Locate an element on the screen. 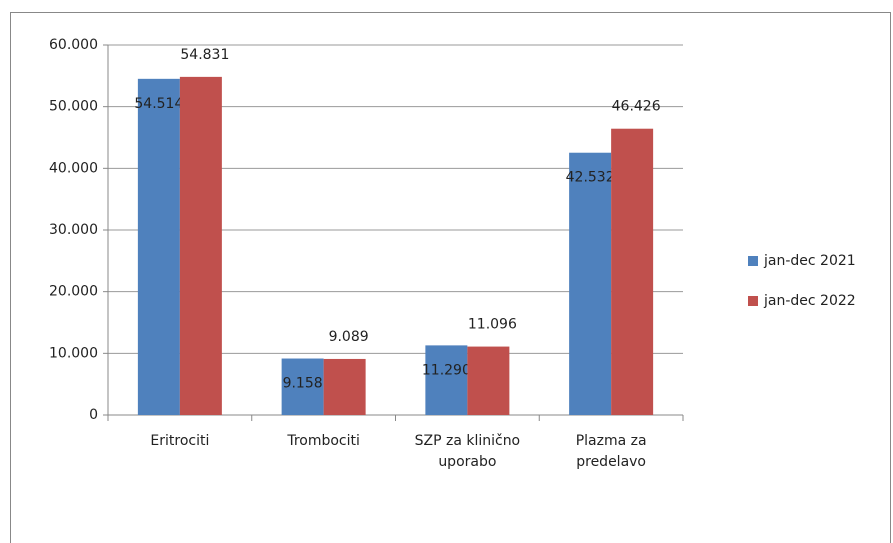 The width and height of the screenshot is (893, 543). legend-label: jan-dec 2021 is located at coordinates (809, 261).